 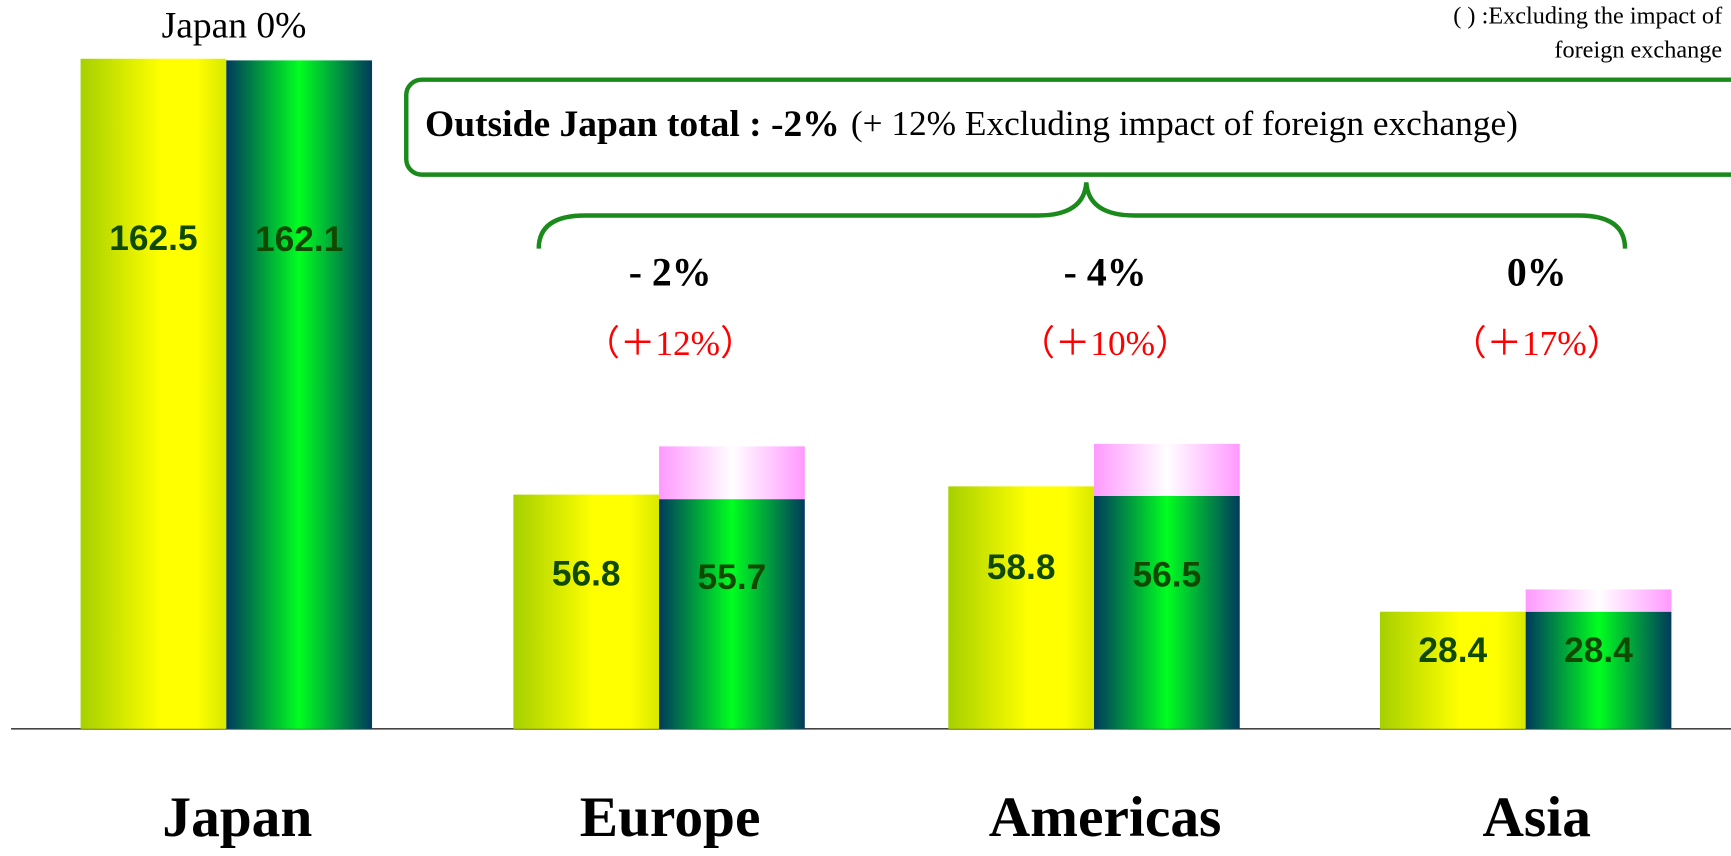 What do you see at coordinates (1537, 272) in the screenshot?
I see `region-change: 0%` at bounding box center [1537, 272].